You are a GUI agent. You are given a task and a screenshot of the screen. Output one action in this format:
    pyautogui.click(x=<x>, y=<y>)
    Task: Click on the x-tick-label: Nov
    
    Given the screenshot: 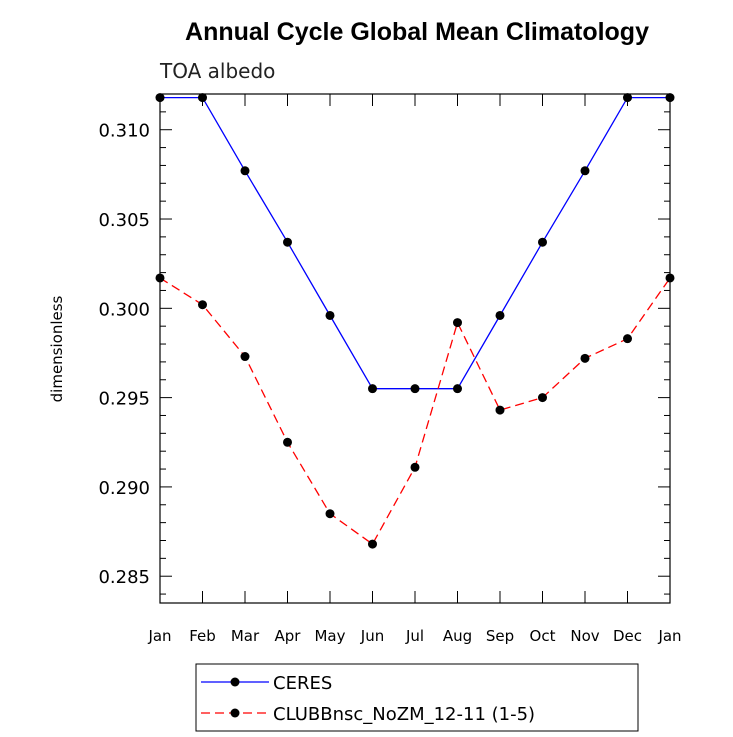 What is the action you would take?
    pyautogui.click(x=584, y=636)
    